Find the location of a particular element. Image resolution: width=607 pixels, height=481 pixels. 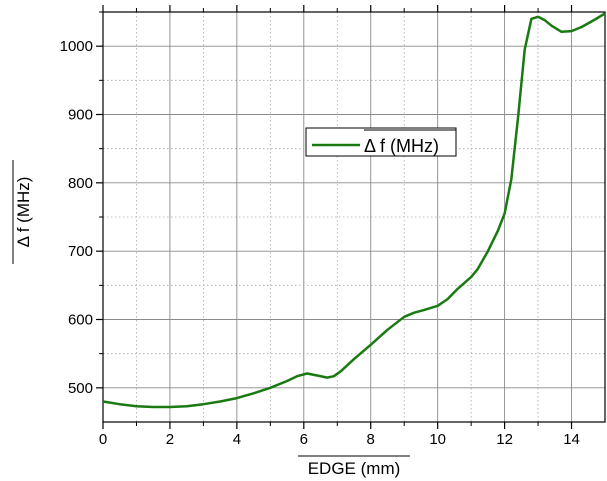

x-axis-label: EDGE (mm) is located at coordinates (354, 468).